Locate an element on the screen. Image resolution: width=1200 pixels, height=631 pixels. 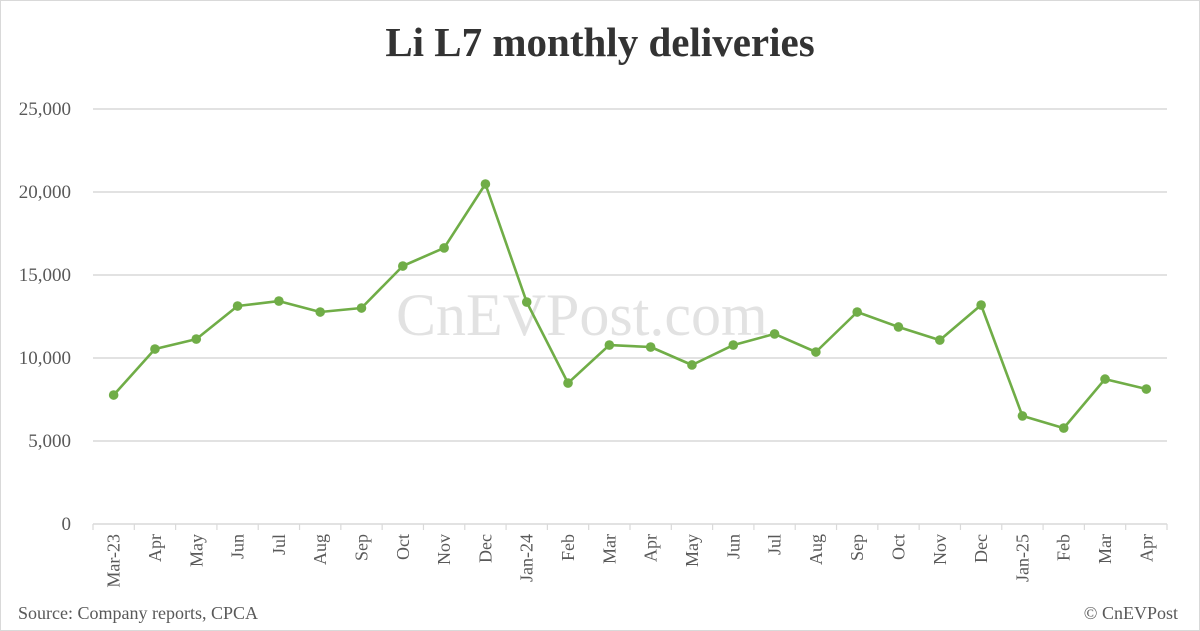
watermark: CnEVPost.com is located at coordinates (582, 315).